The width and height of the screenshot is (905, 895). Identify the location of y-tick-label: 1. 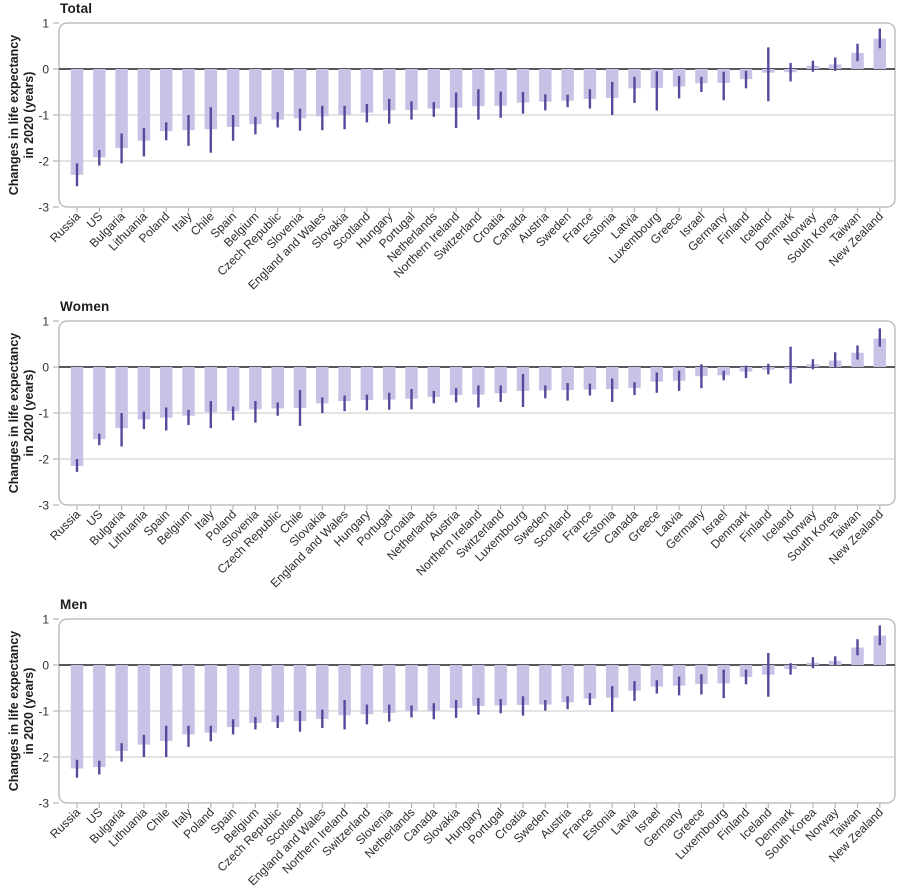
(45, 24).